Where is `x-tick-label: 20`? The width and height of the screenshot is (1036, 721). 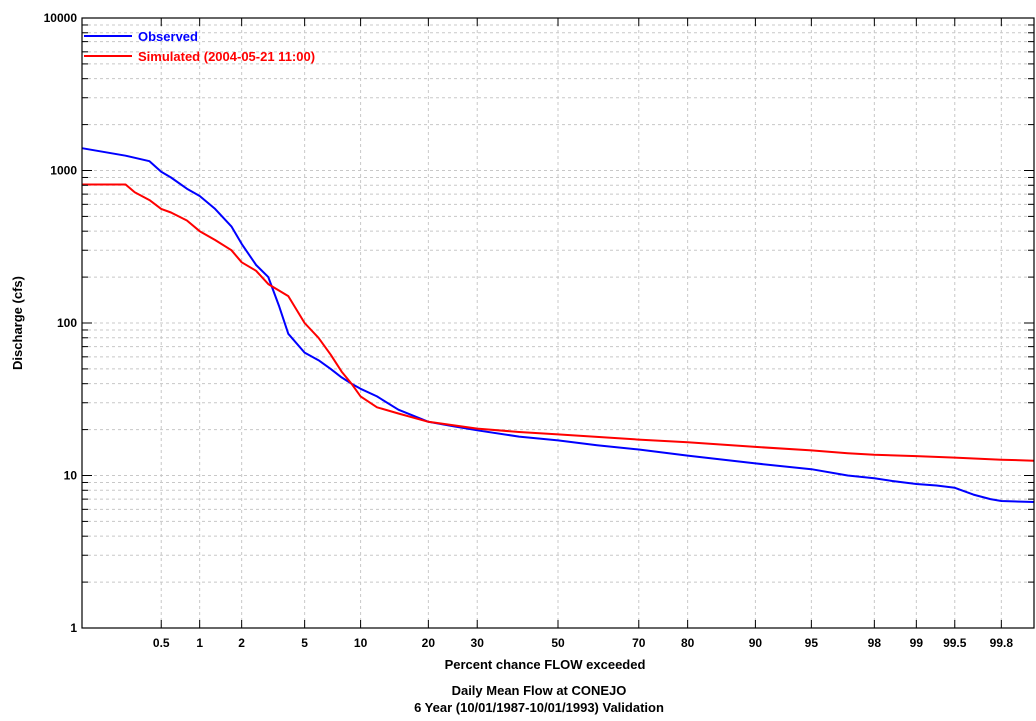
x-tick-label: 20 is located at coordinates (429, 643).